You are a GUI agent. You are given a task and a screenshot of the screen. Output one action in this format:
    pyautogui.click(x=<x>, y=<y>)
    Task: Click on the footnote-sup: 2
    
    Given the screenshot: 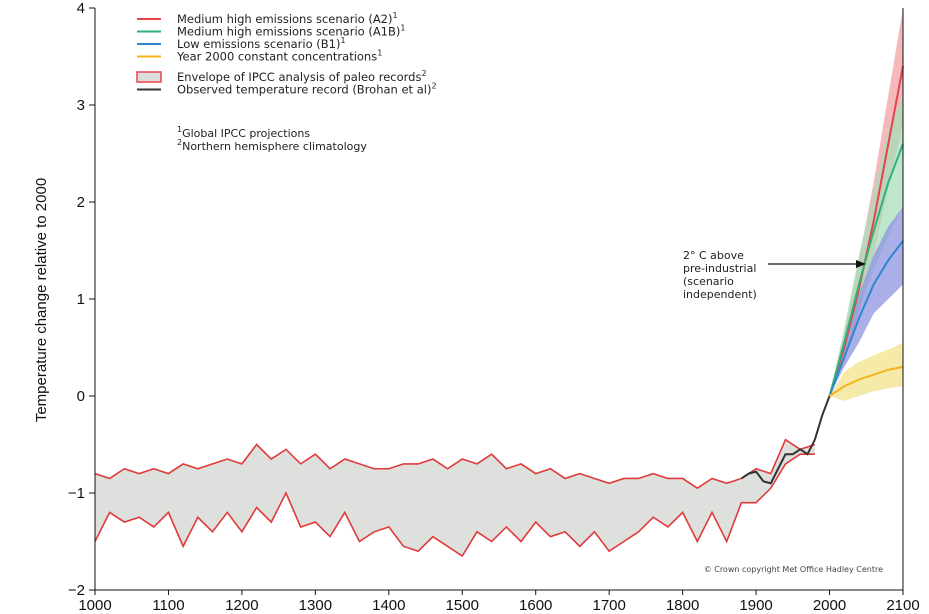 What is the action you would take?
    pyautogui.click(x=179, y=142)
    